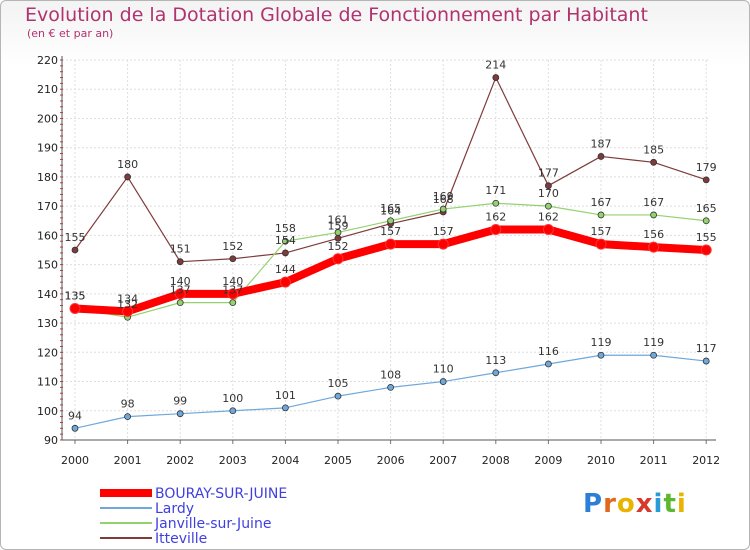  Describe the element at coordinates (75, 460) in the screenshot. I see `x-tick-label: 2000` at that location.